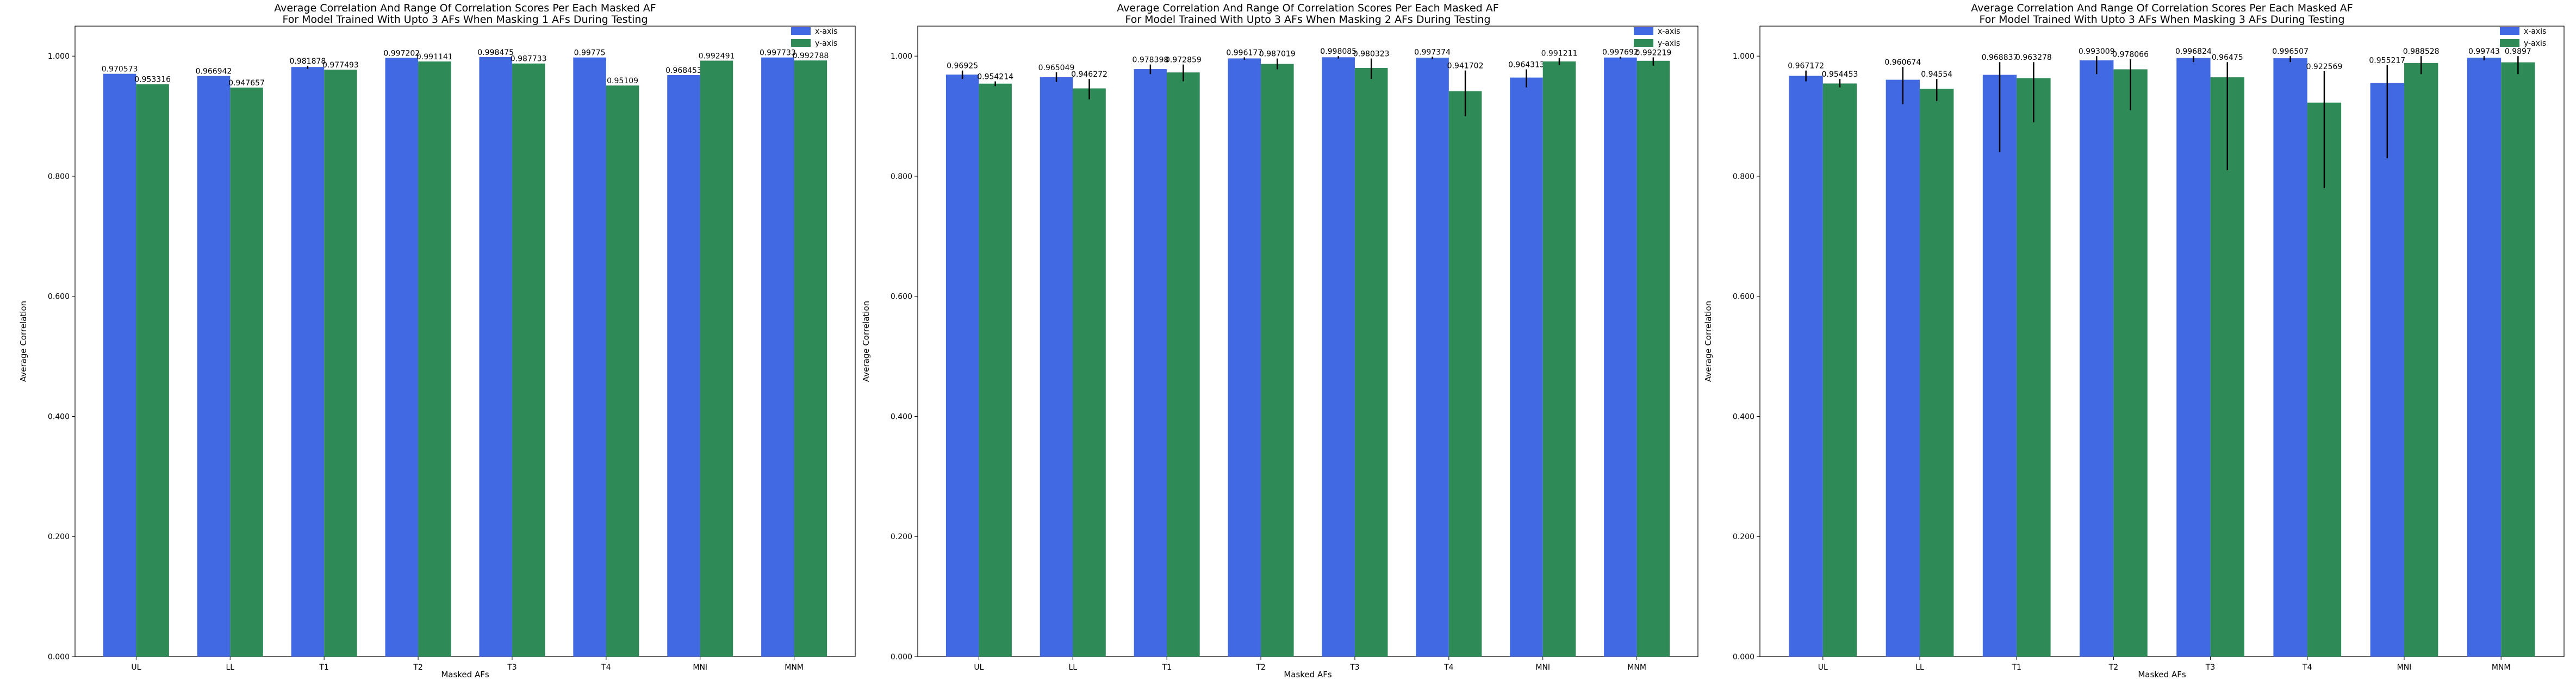 The image size is (2576, 686). Describe the element at coordinates (308, 61) in the screenshot. I see `bar-value-label: 0.981878` at that location.